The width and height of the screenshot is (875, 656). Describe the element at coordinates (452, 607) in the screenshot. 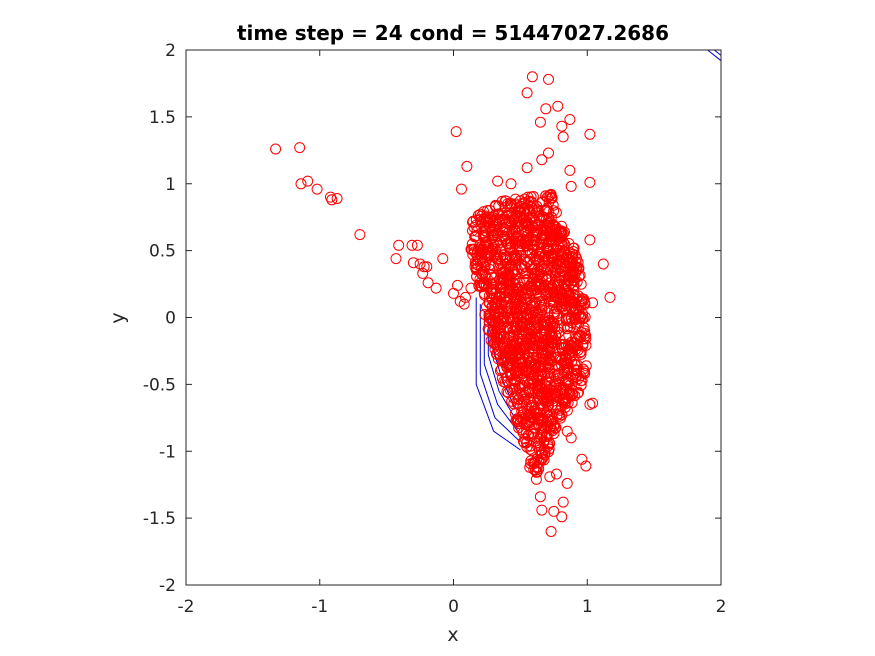

I see `x-tick-labels: -2 -1 0 1 2` at that location.